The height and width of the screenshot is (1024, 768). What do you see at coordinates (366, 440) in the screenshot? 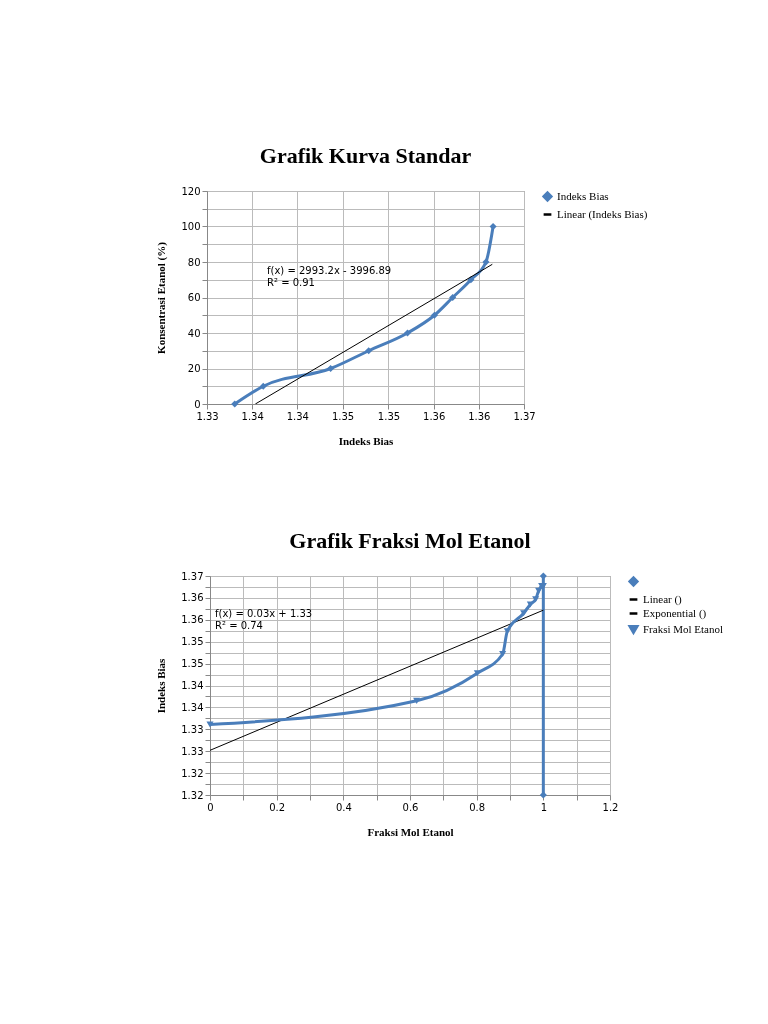
I see `x-axis-title: Indeks Bias` at bounding box center [366, 440].